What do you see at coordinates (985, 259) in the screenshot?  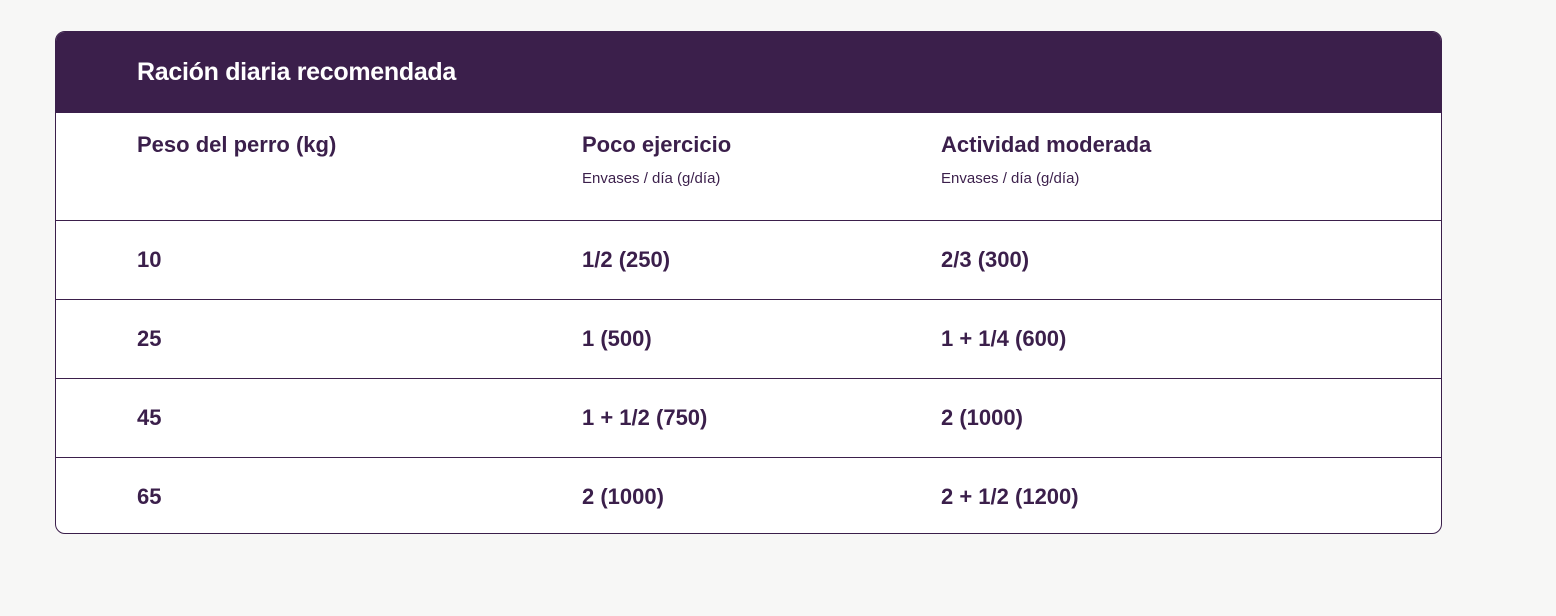 I see `cell-moderate-activity: 2/3 (300)` at bounding box center [985, 259].